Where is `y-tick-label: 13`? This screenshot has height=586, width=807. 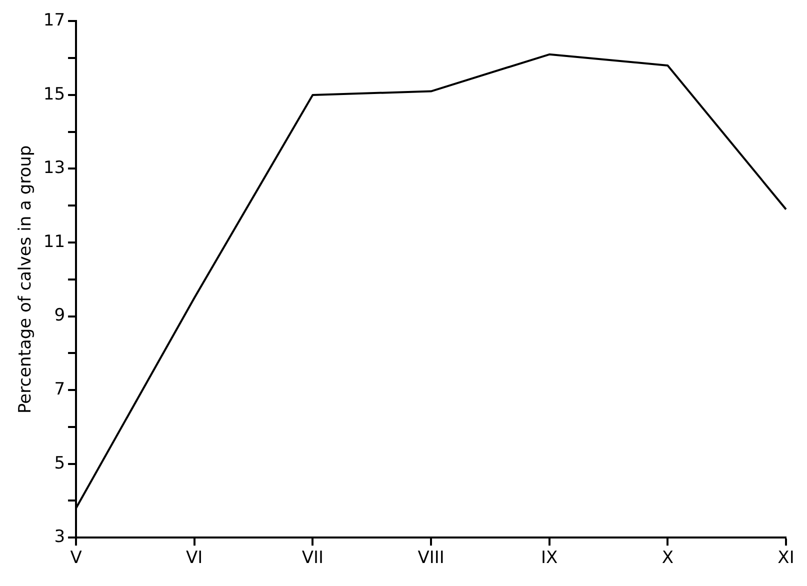 y-tick-label: 13 is located at coordinates (54, 168).